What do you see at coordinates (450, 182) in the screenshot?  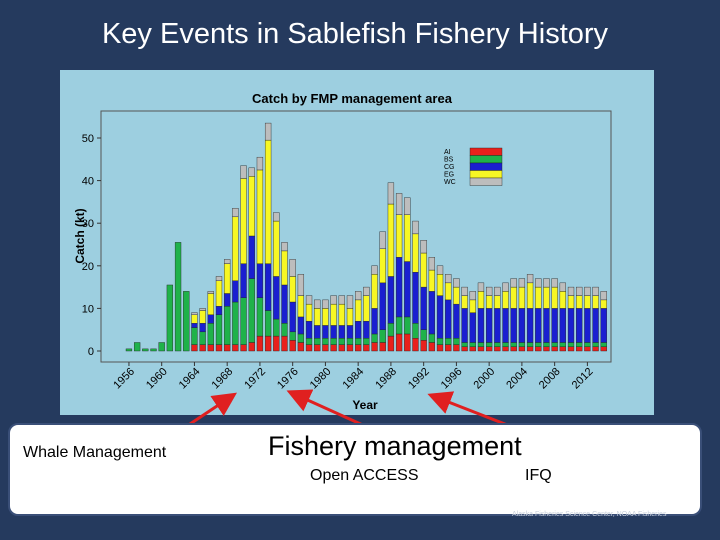 I see `legend-label-wc: WC` at bounding box center [450, 182].